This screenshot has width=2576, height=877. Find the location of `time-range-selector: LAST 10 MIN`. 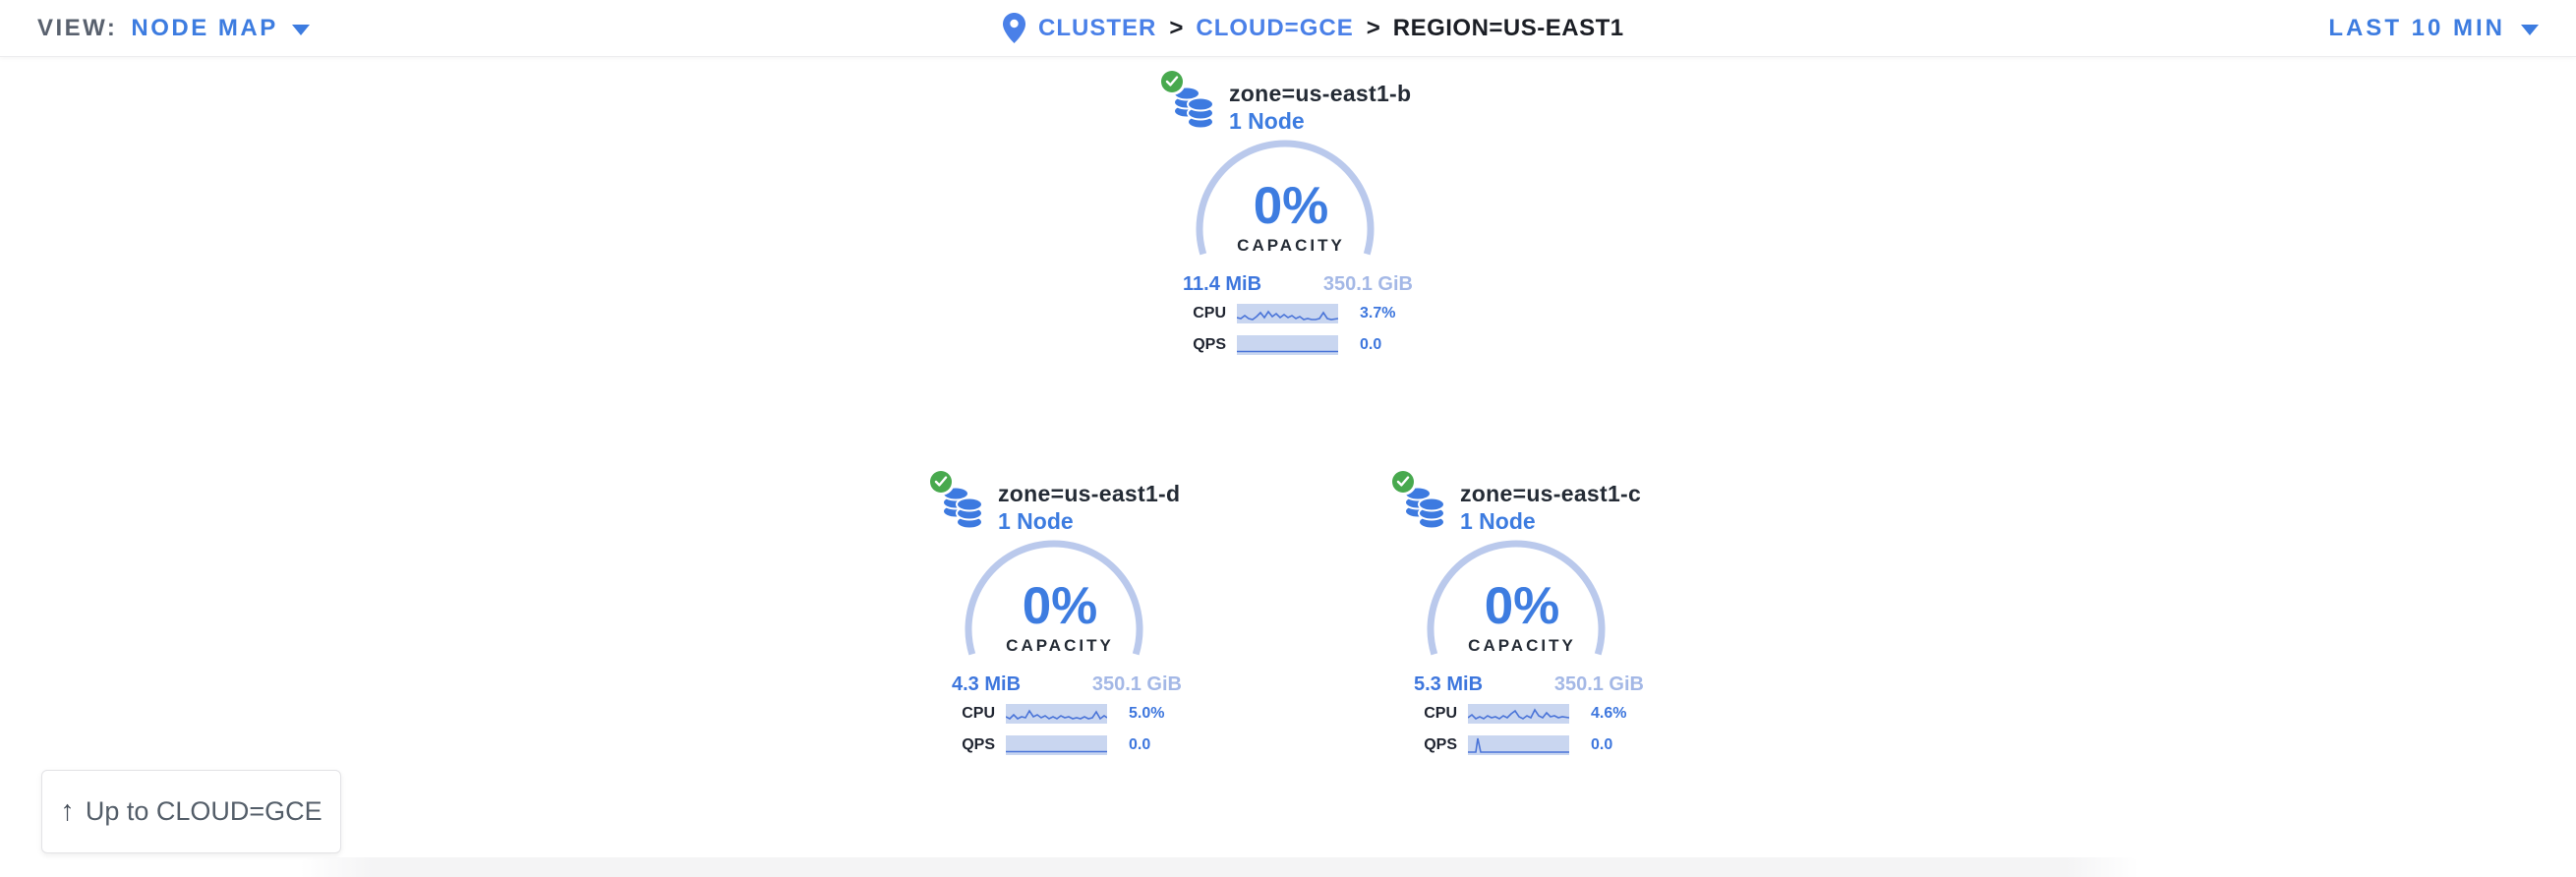

time-range-selector: LAST 10 MIN is located at coordinates (2433, 28).